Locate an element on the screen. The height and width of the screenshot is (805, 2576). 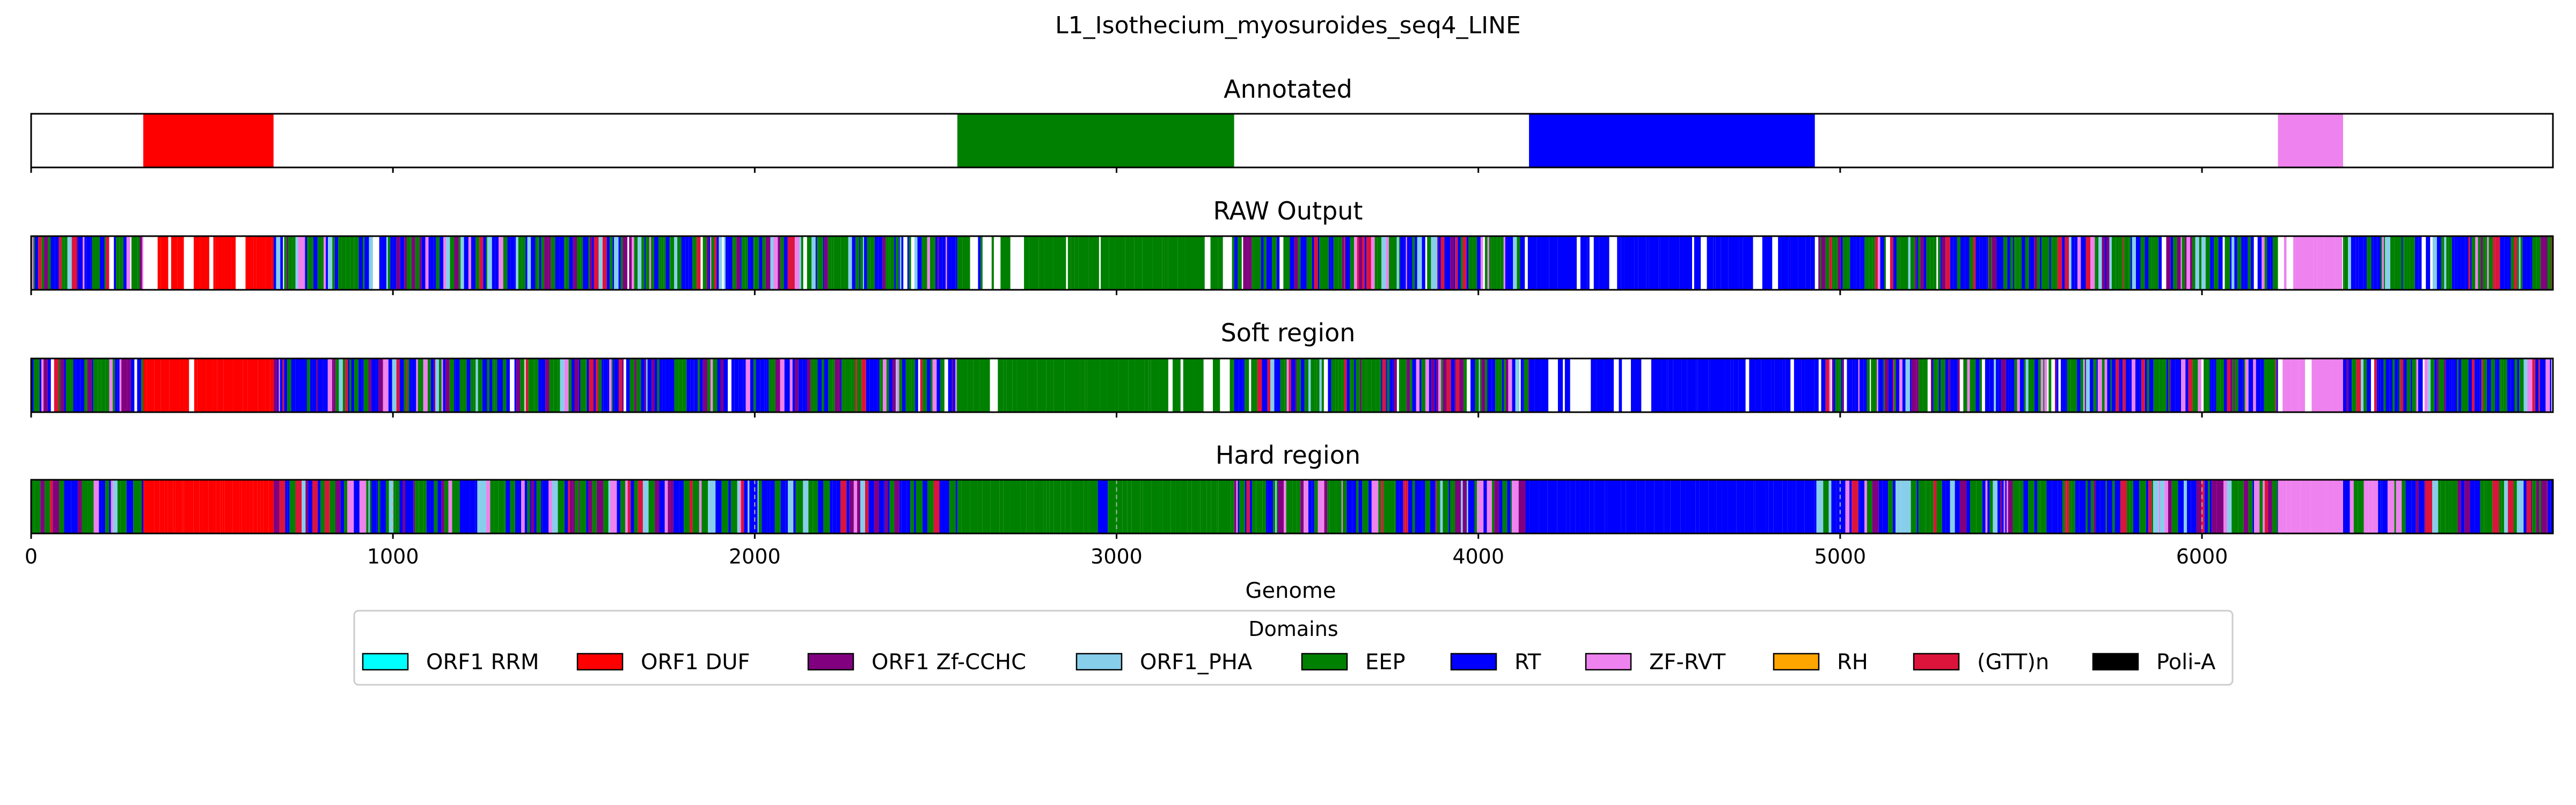
legend-label: RT is located at coordinates (1527, 662).